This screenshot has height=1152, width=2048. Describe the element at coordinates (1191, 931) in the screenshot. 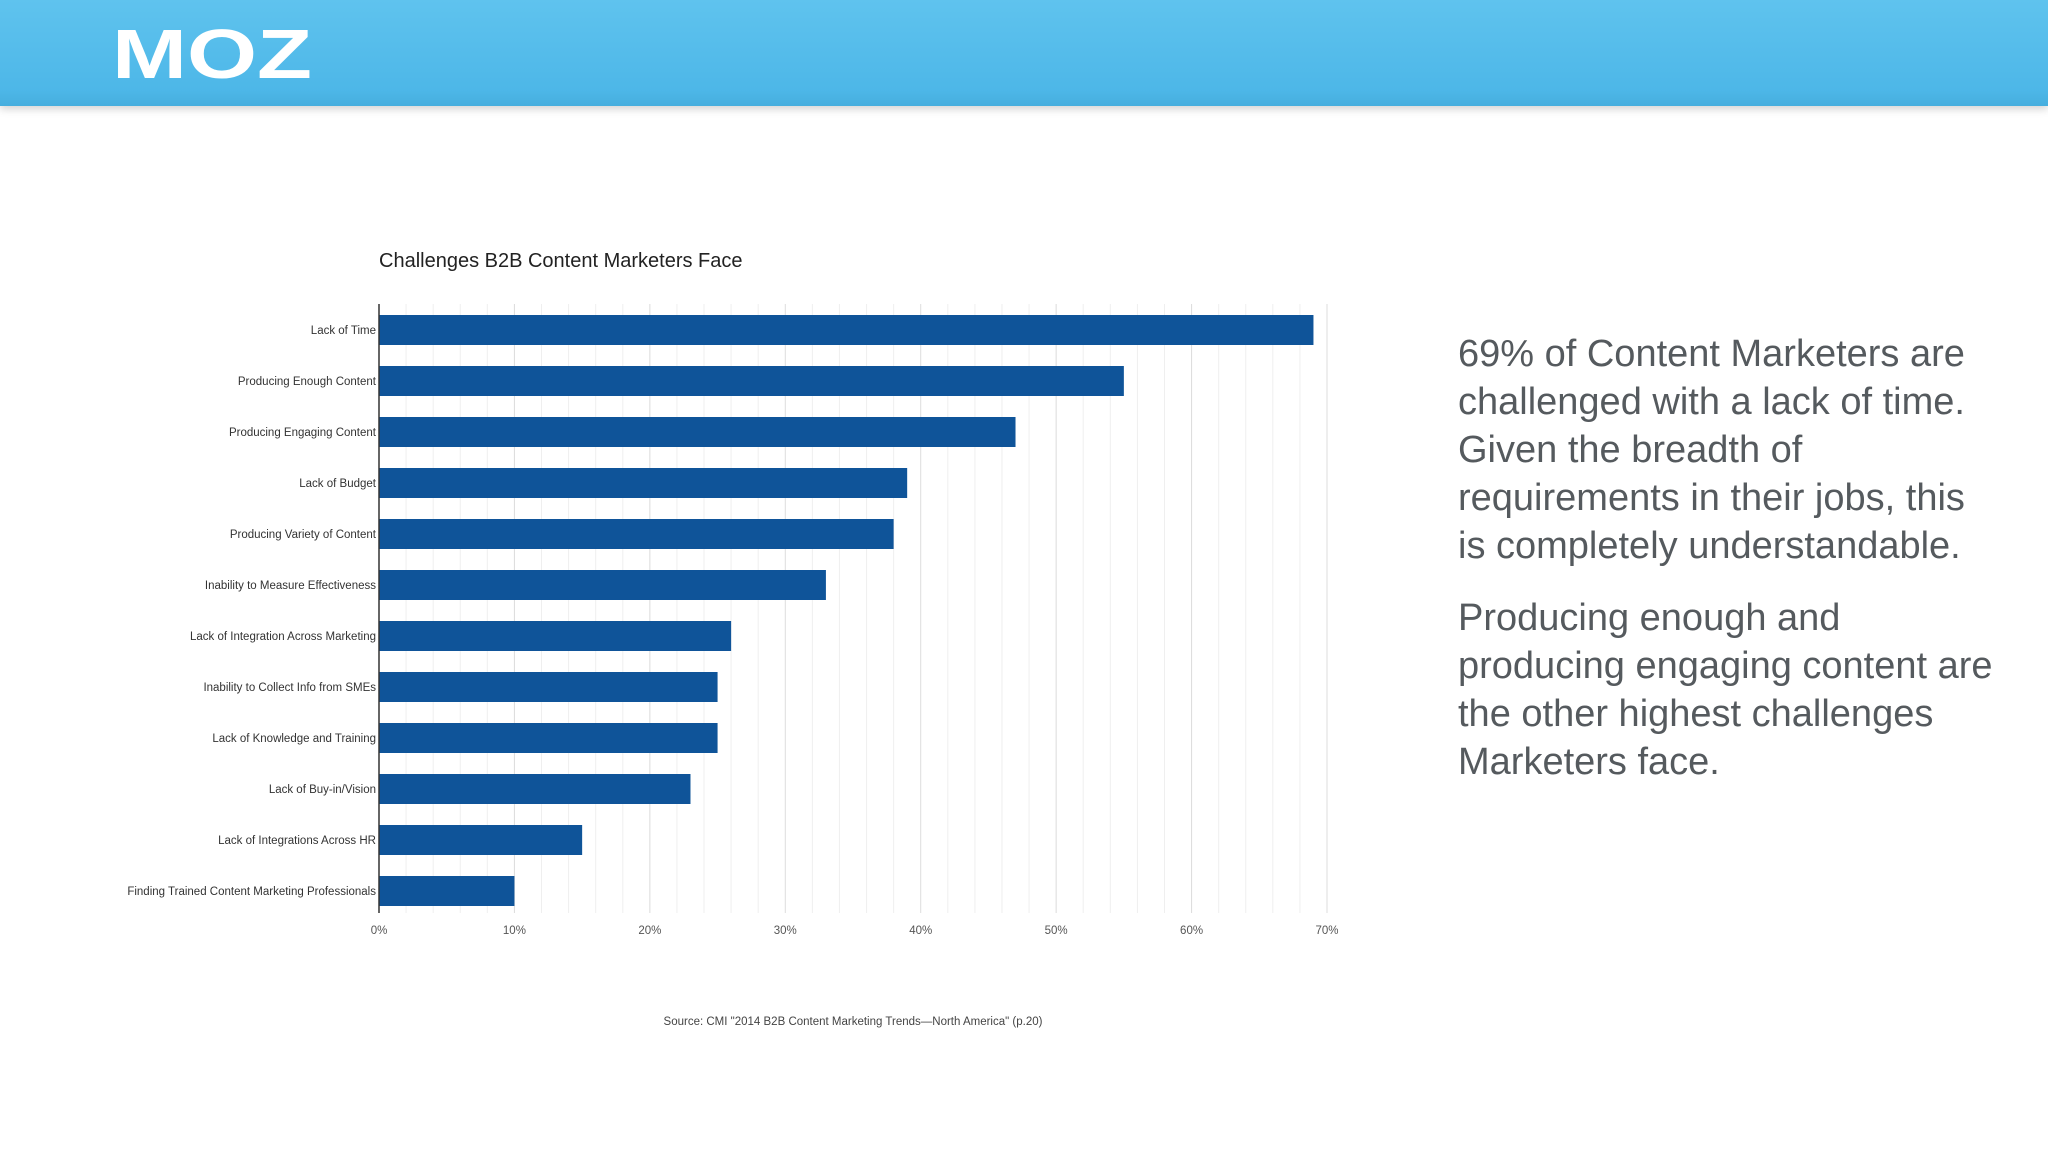

I see `x-tick-label: 60%` at that location.